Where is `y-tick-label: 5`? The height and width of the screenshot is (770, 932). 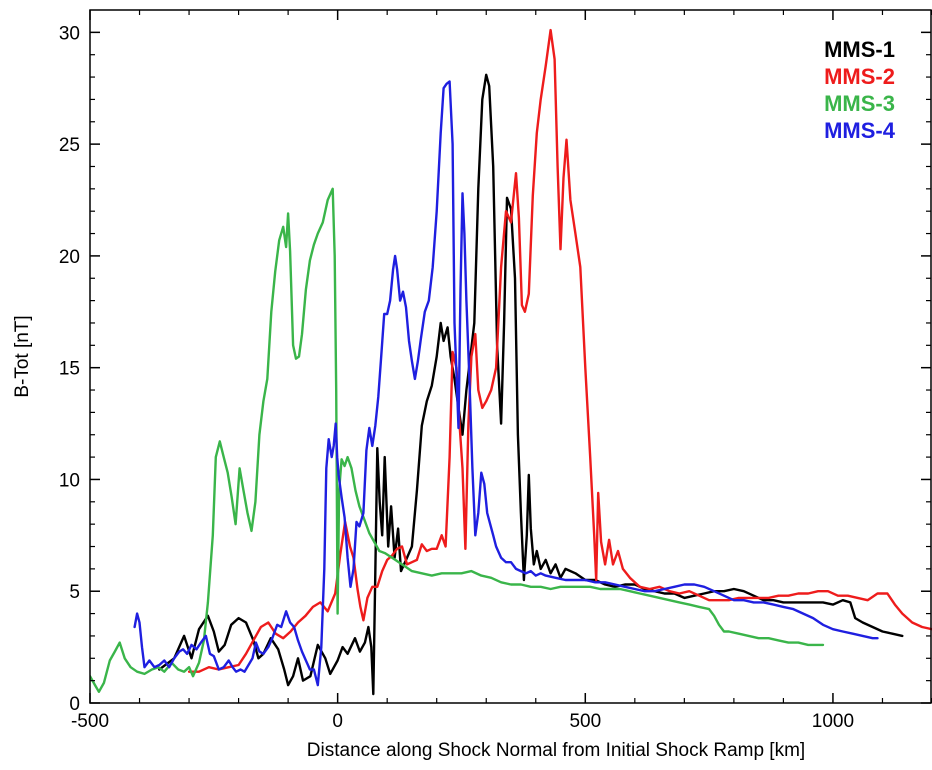
y-tick-label: 5 is located at coordinates (74, 592).